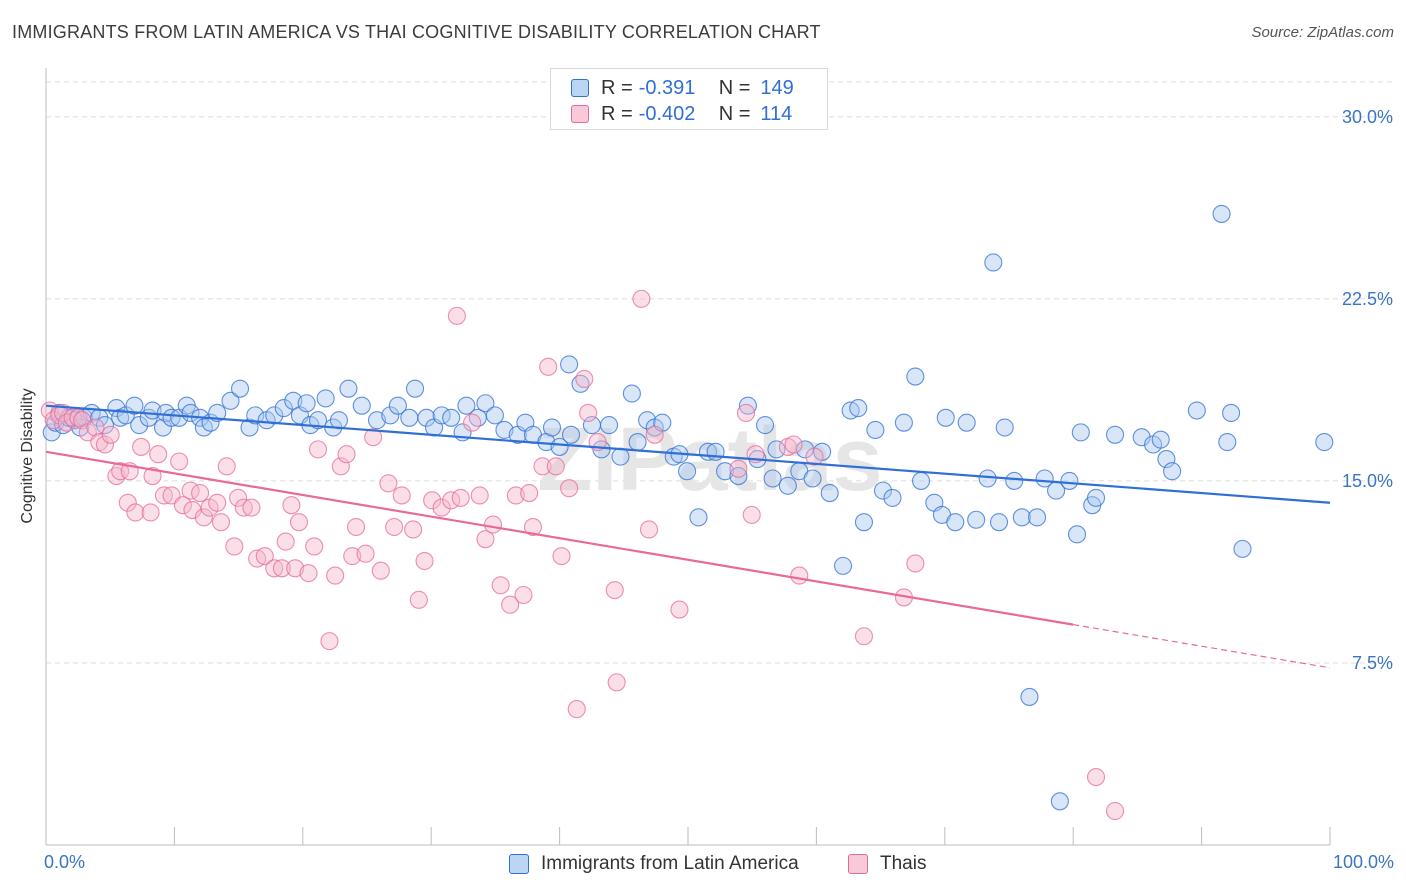 This screenshot has height=892, width=1406. What do you see at coordinates (667, 113) in the screenshot?
I see `legend-r-value: -0.402` at bounding box center [667, 113].